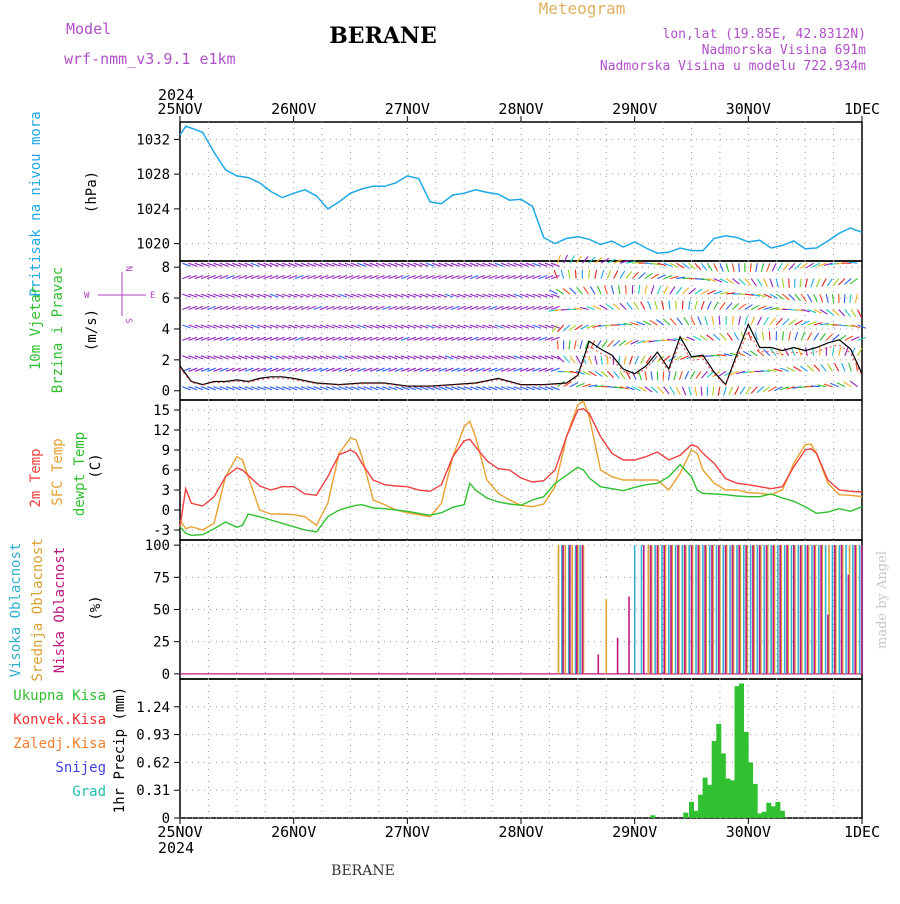  I want to click on precip-ylabel-text: 1hr Precip, so click(120, 771).